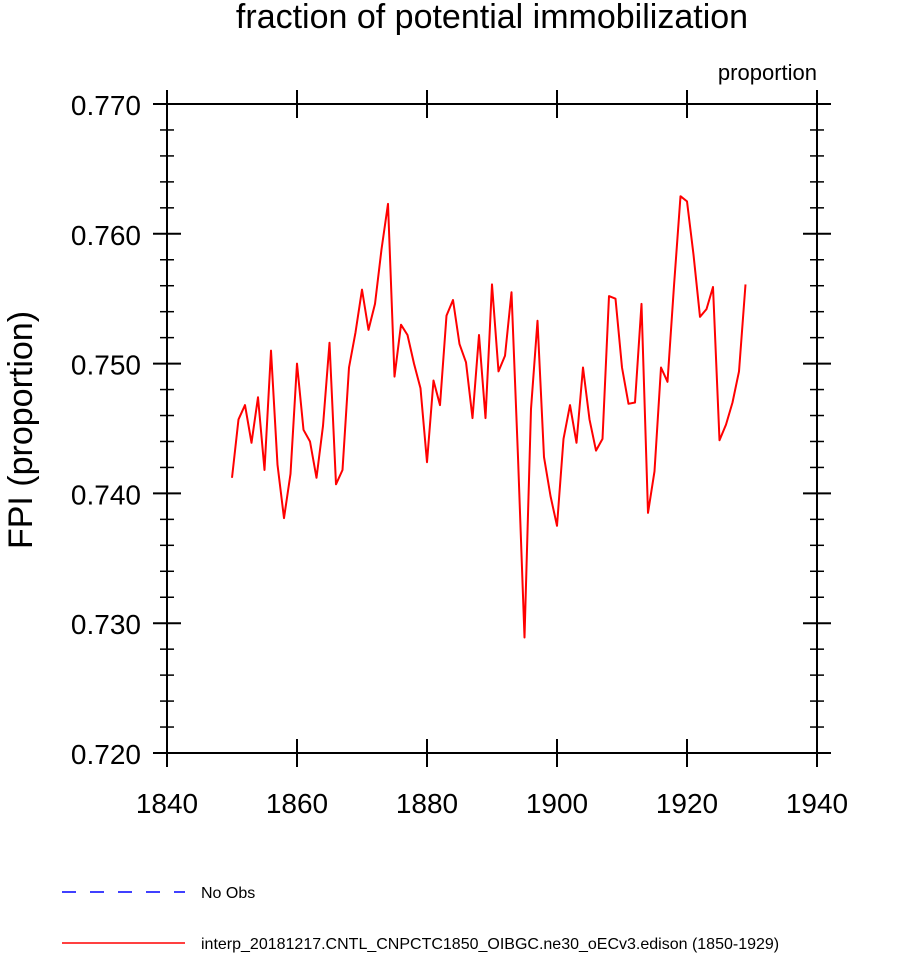 The image size is (915, 957). Describe the element at coordinates (492, 18) in the screenshot. I see `chart-title: fraction of potential immobilization` at that location.